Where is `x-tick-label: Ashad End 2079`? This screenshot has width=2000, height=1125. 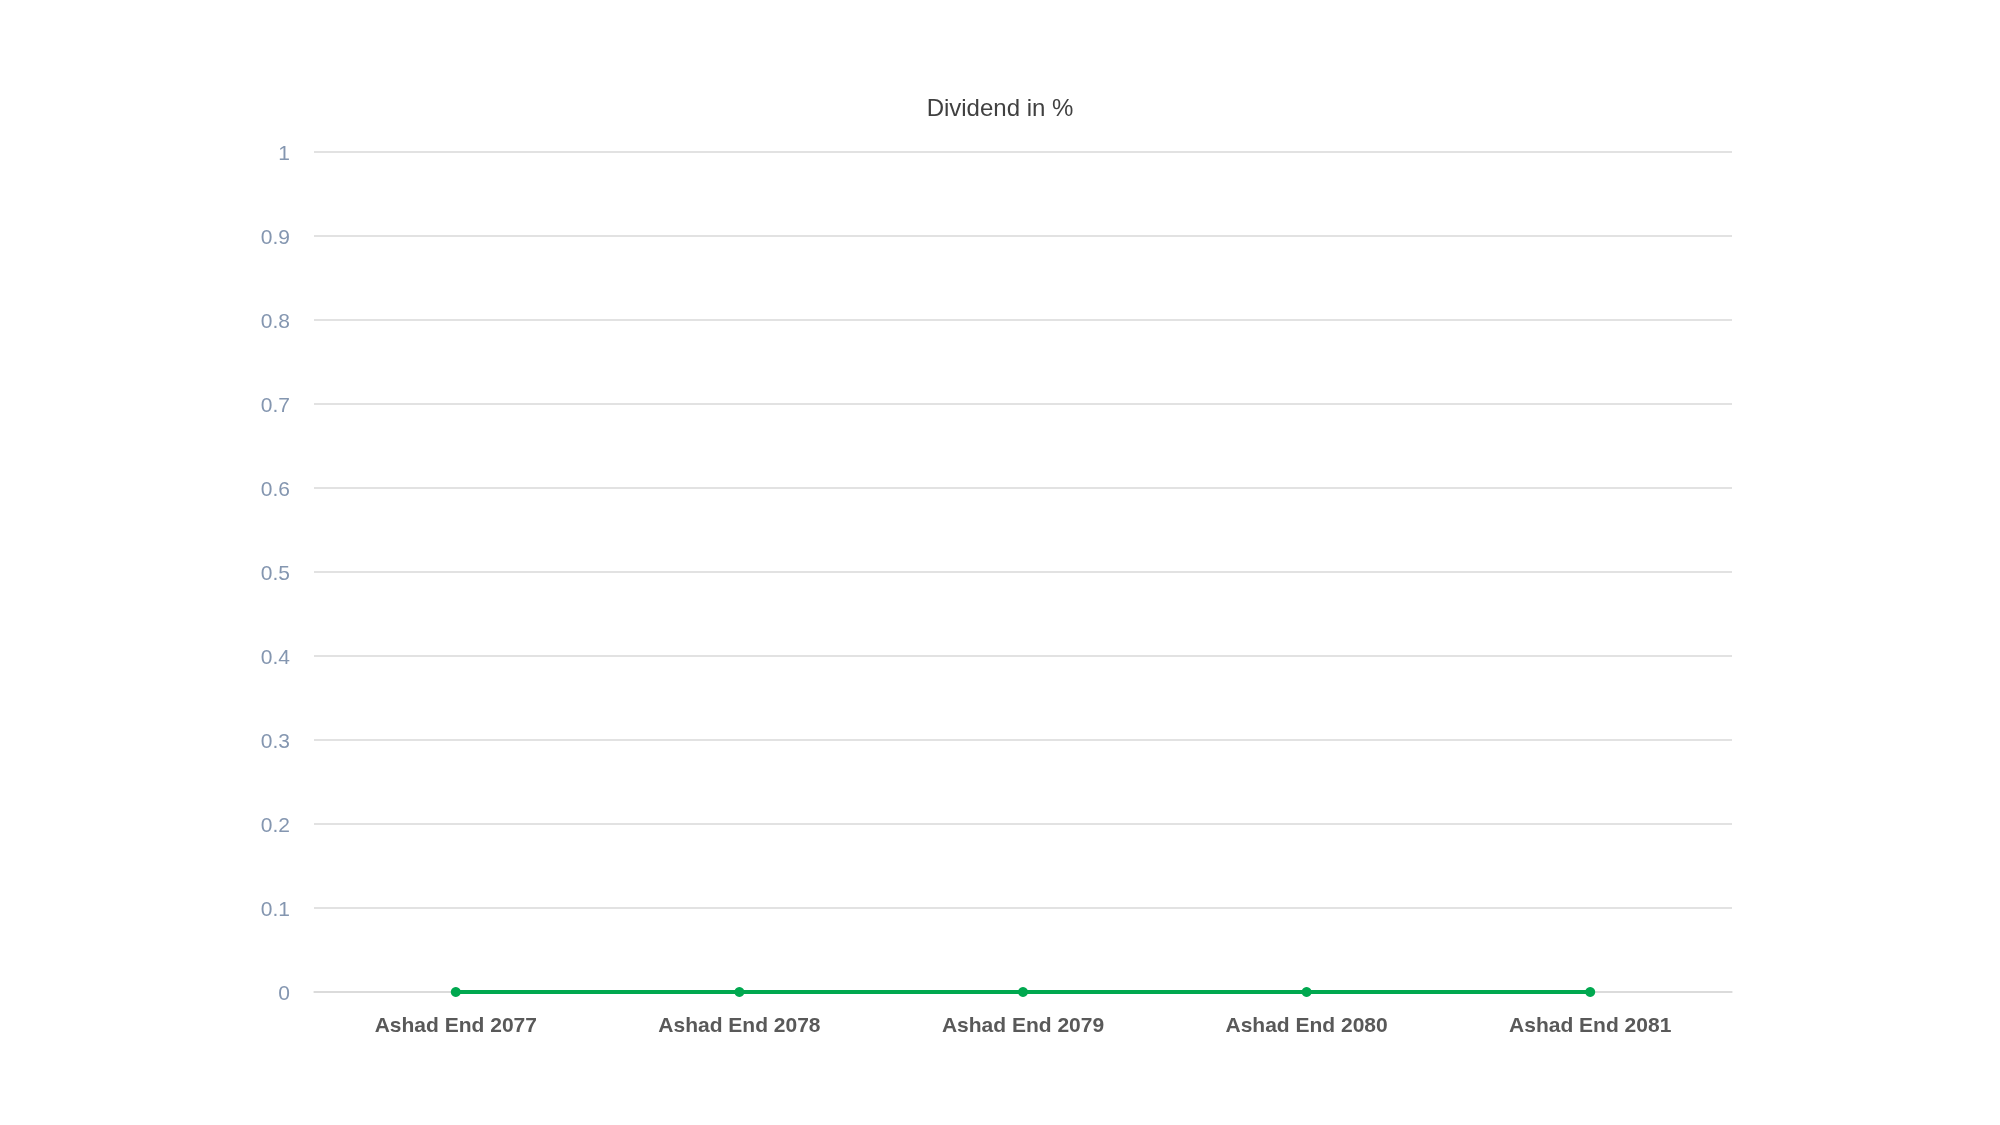
x-tick-label: Ashad End 2079 is located at coordinates (1023, 1024).